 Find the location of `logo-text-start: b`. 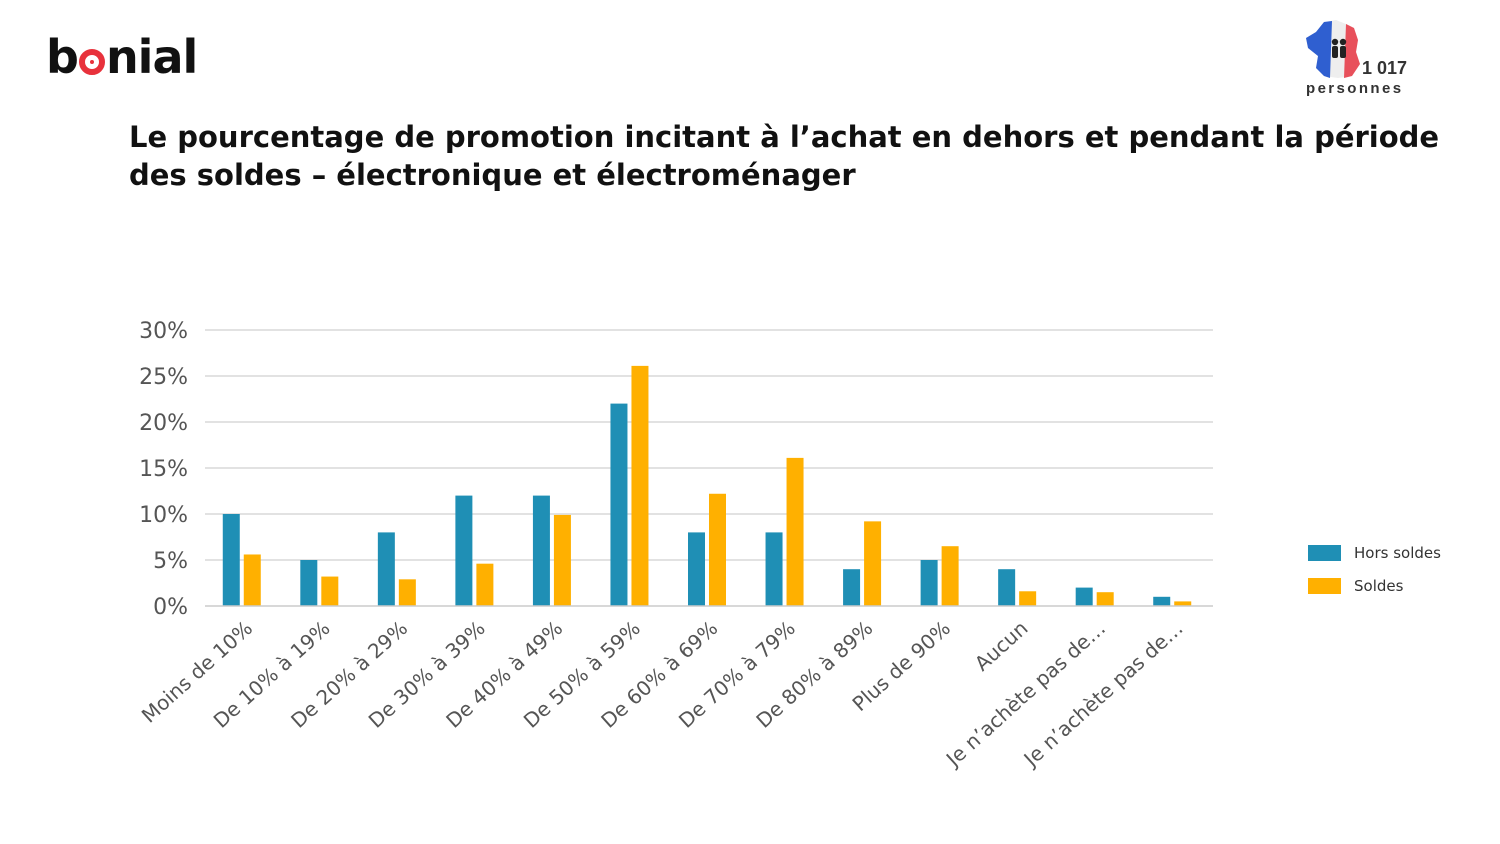

logo-text-start: b is located at coordinates (62, 57).